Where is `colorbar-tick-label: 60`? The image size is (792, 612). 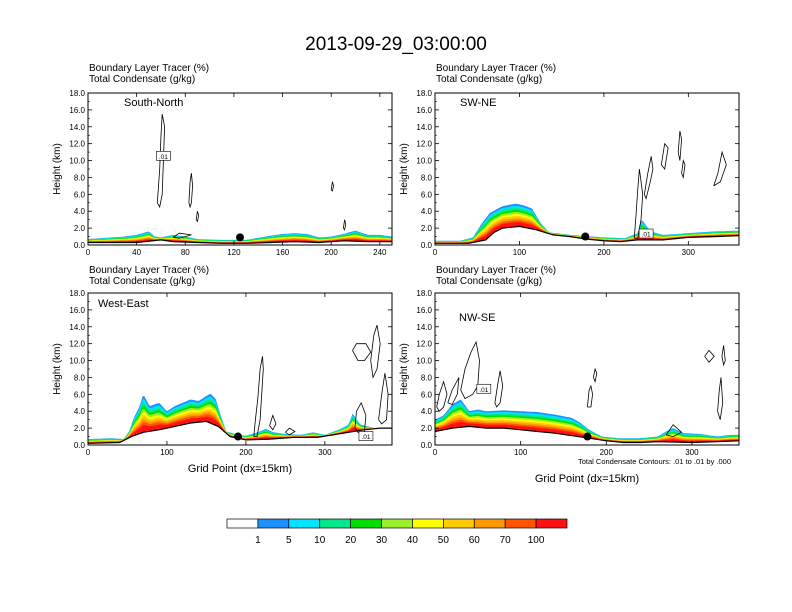
colorbar-tick-label: 60 is located at coordinates (475, 540).